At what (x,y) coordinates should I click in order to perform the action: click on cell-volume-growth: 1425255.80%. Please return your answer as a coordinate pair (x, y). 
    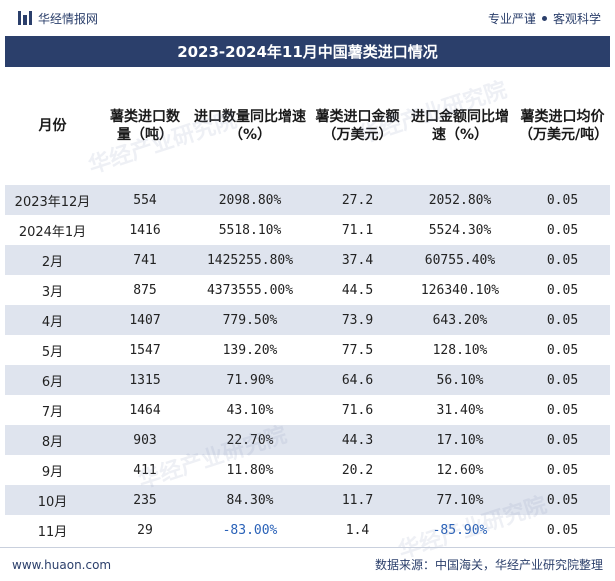
    Looking at the image, I should click on (250, 260).